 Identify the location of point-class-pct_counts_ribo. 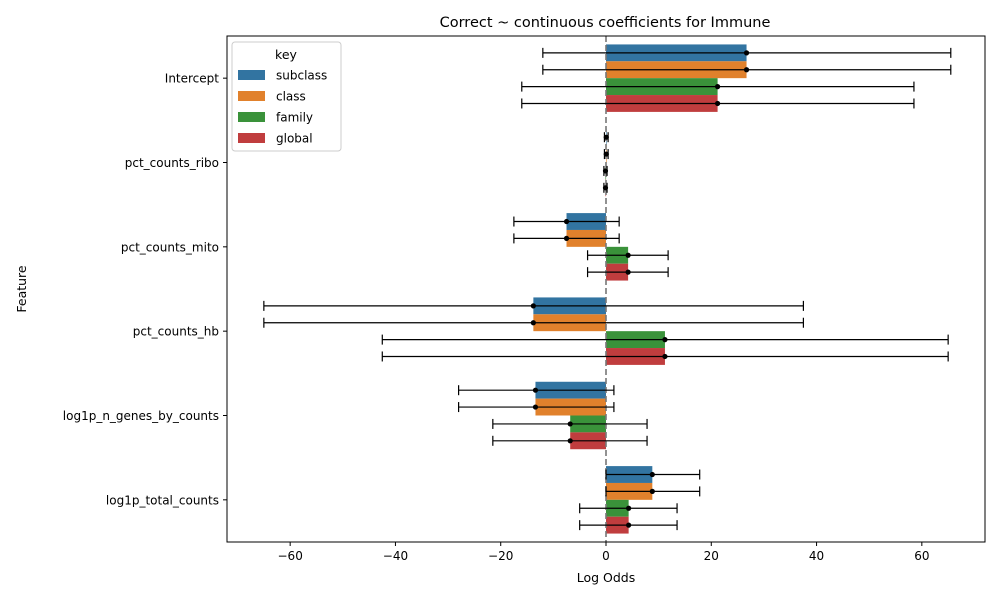
(606, 154).